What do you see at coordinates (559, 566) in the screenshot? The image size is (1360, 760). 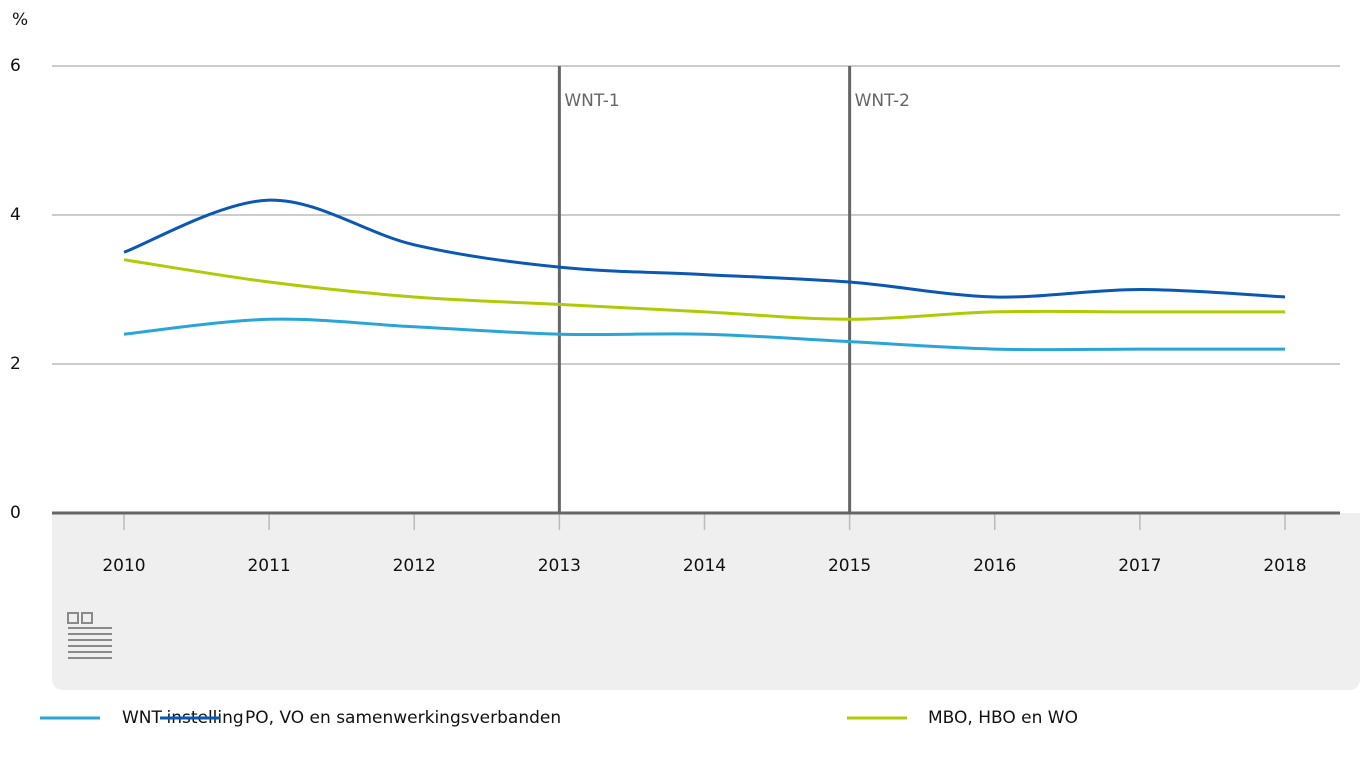 I see `x-tick-label: 2013` at bounding box center [559, 566].